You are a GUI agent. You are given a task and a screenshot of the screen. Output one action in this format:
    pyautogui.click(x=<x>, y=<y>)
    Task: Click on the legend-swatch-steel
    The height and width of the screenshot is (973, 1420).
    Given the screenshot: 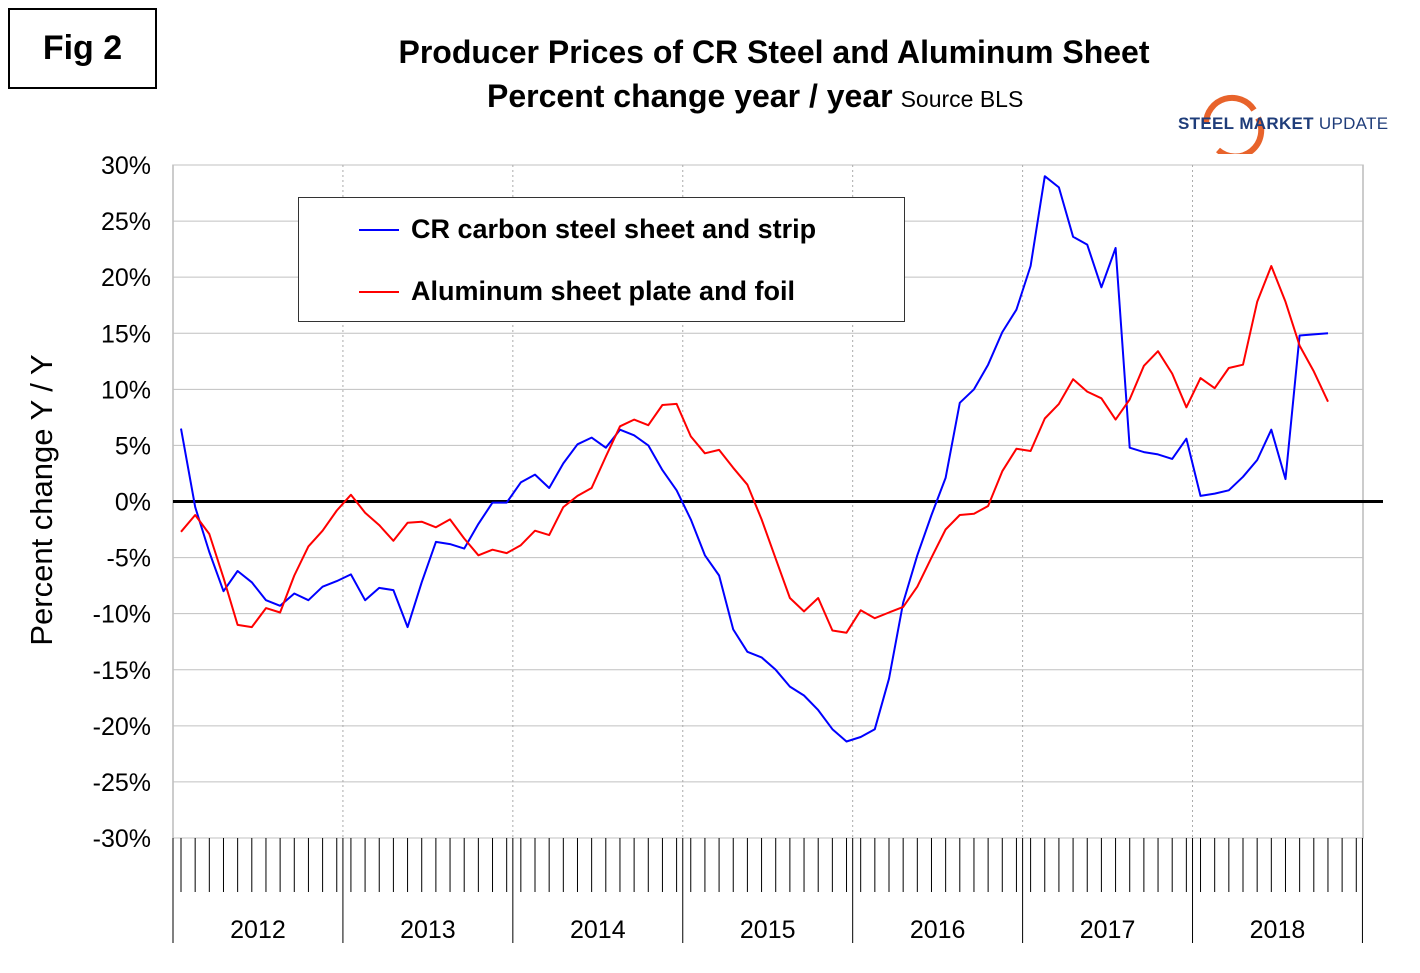 What is the action you would take?
    pyautogui.click(x=379, y=229)
    